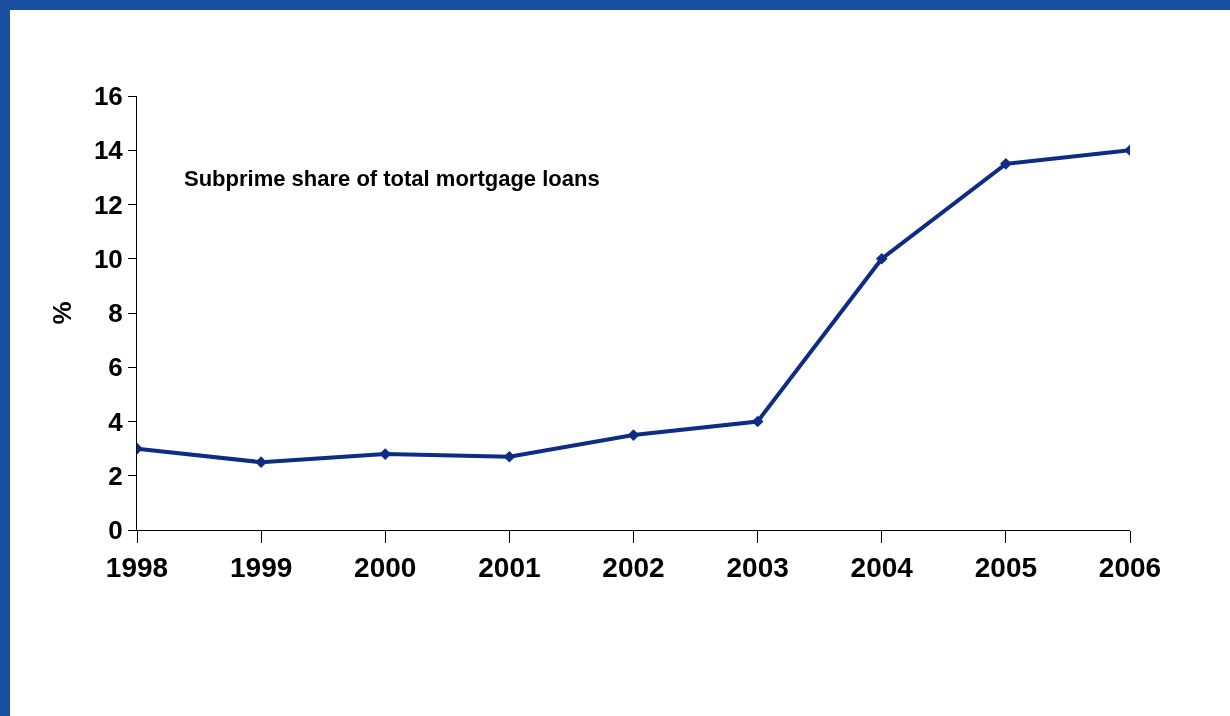  I want to click on x-tick-label: 2000, so click(385, 567).